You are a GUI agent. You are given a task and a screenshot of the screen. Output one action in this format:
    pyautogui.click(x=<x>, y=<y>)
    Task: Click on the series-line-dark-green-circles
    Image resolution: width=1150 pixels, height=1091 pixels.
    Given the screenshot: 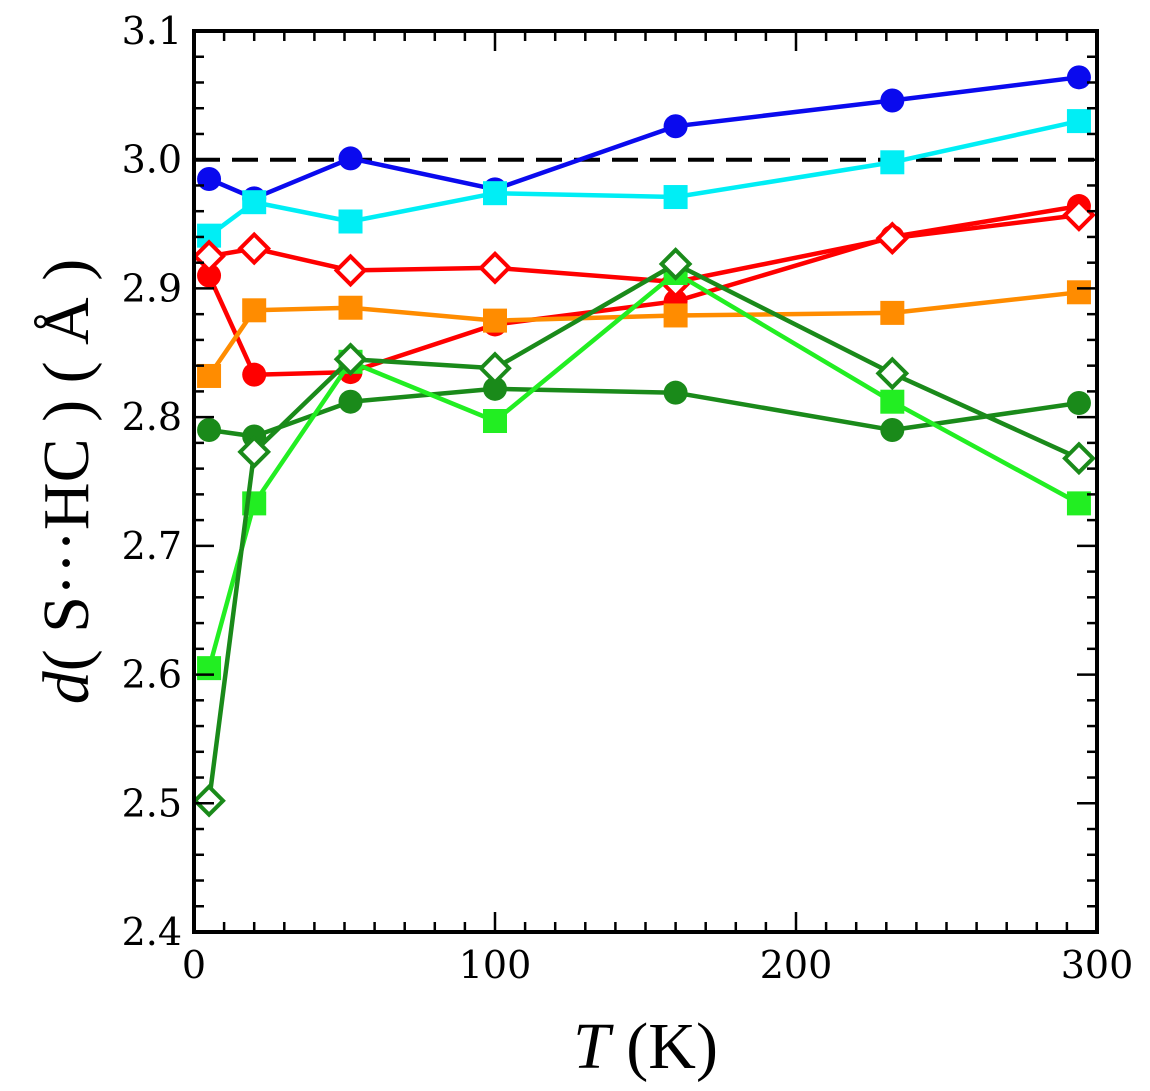 What is the action you would take?
    pyautogui.click(x=644, y=412)
    